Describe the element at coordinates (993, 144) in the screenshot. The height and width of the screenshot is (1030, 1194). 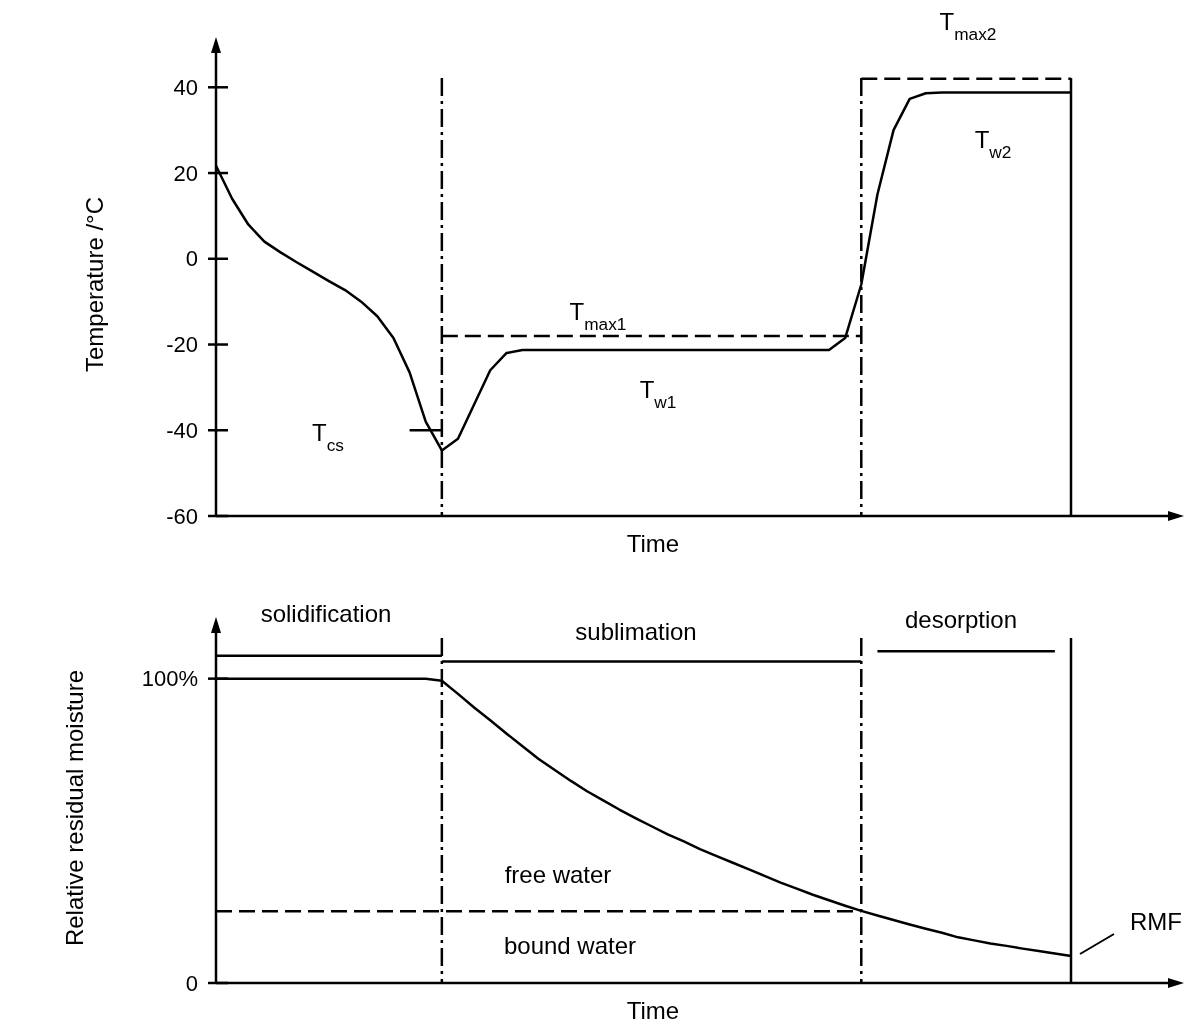
I see `annotation: T$_{w2}$` at that location.